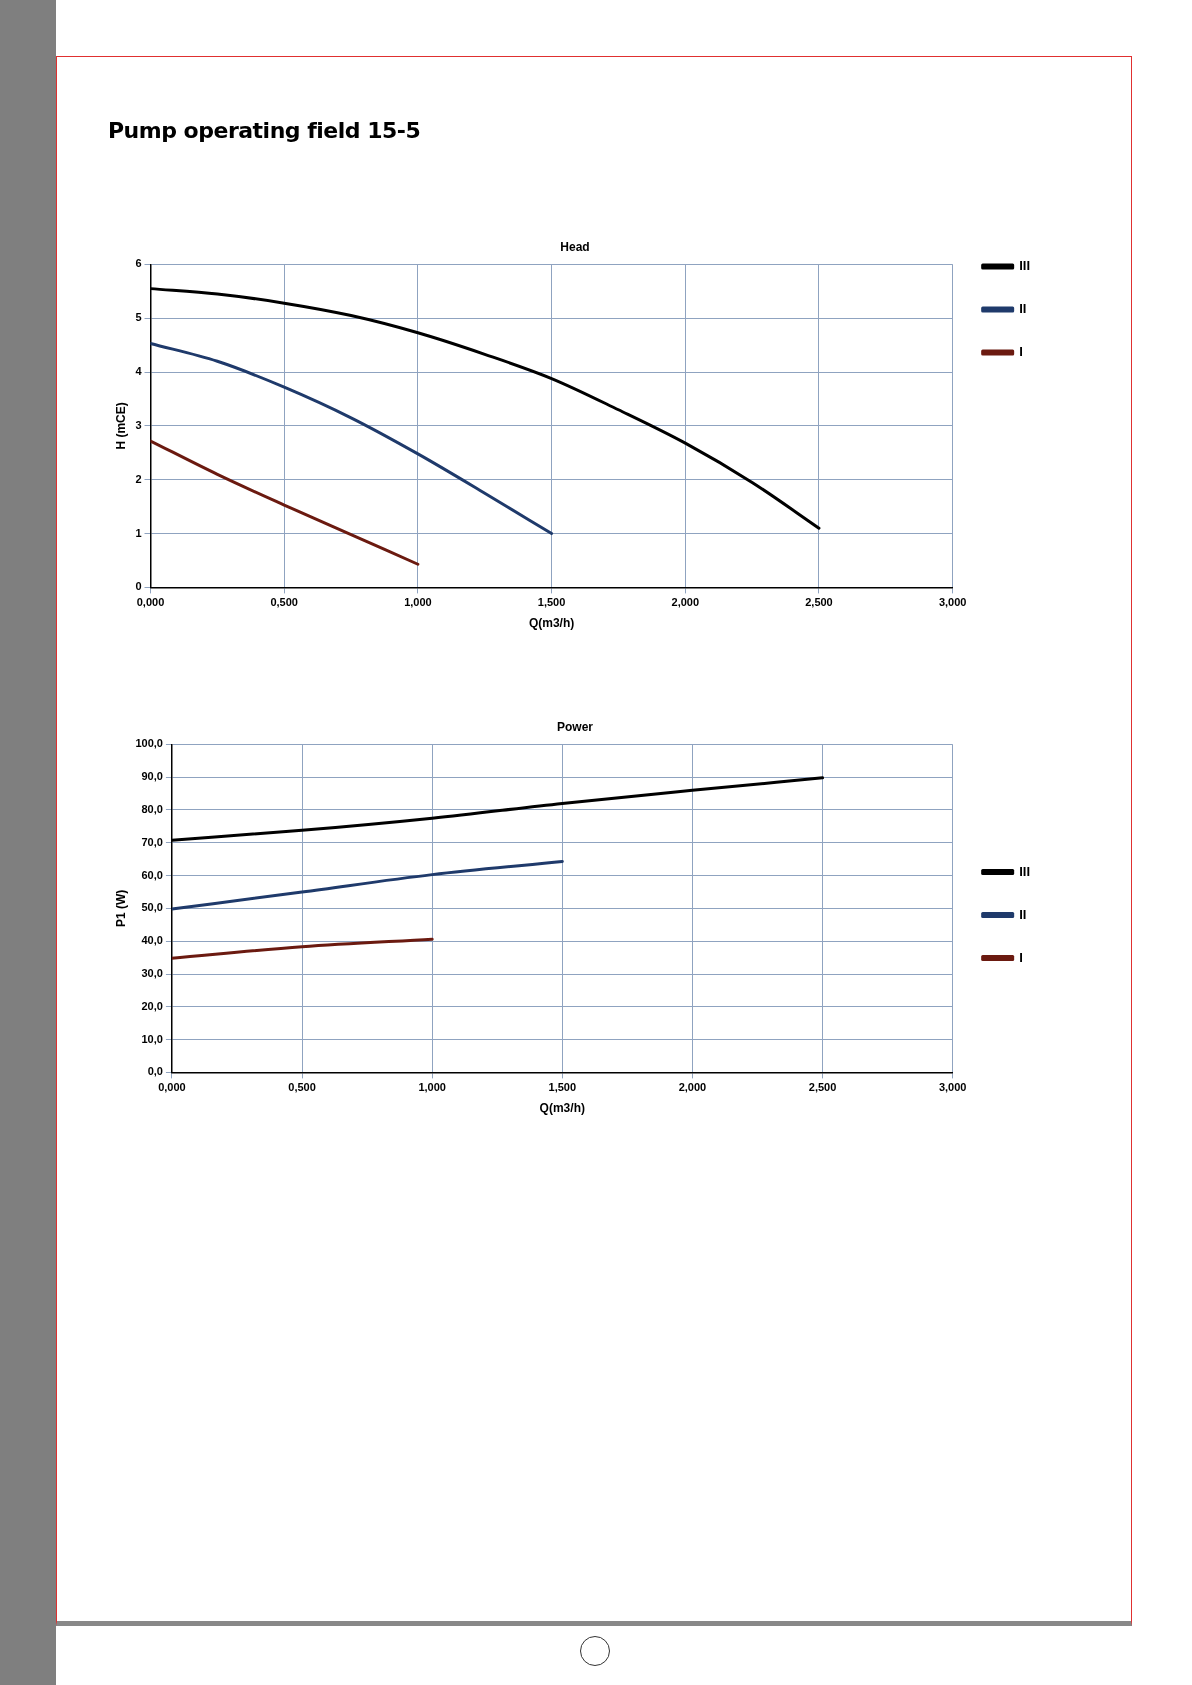 This screenshot has height=1685, width=1192. Describe the element at coordinates (575, 726) in the screenshot. I see `chart-title: Power` at that location.